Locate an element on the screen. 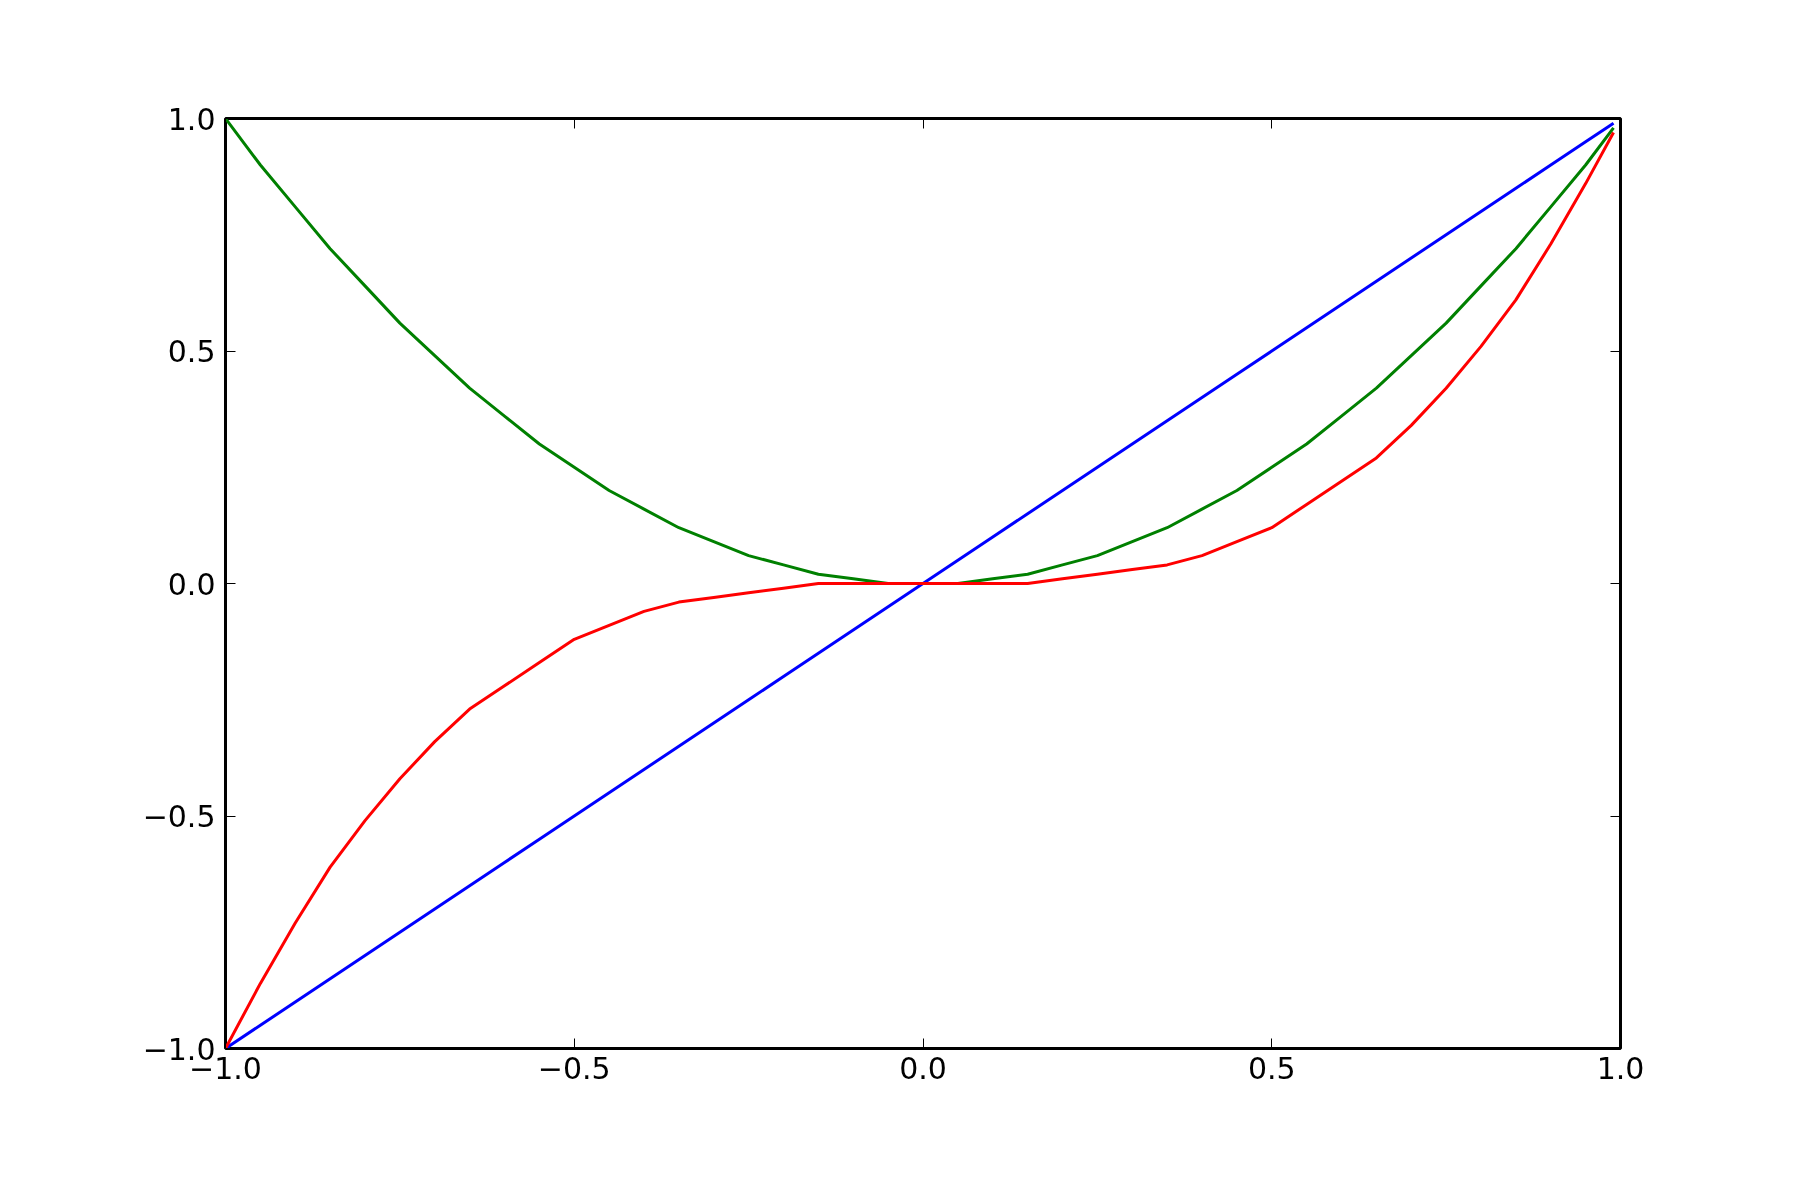 Image resolution: width=1800 pixels, height=1200 pixels. x-tick-label: 0.5 is located at coordinates (1271, 1068).